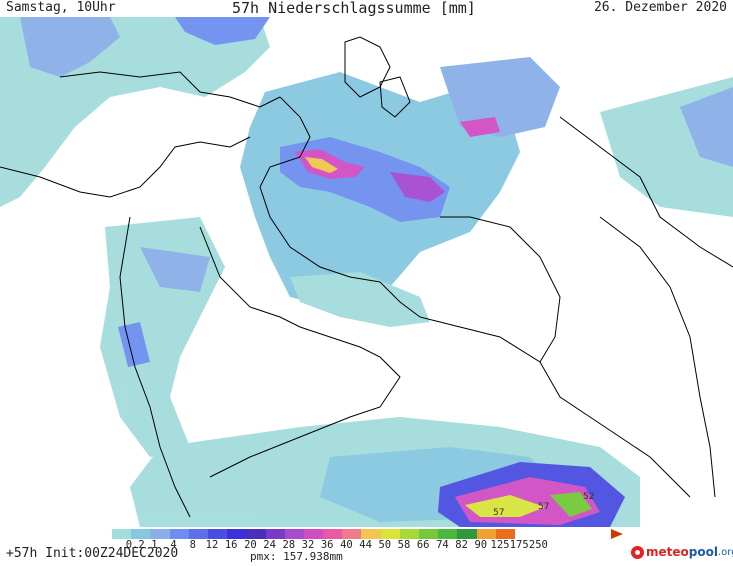  Describe the element at coordinates (519, 545) in the screenshot. I see `legend-tick-label: 175` at that location.